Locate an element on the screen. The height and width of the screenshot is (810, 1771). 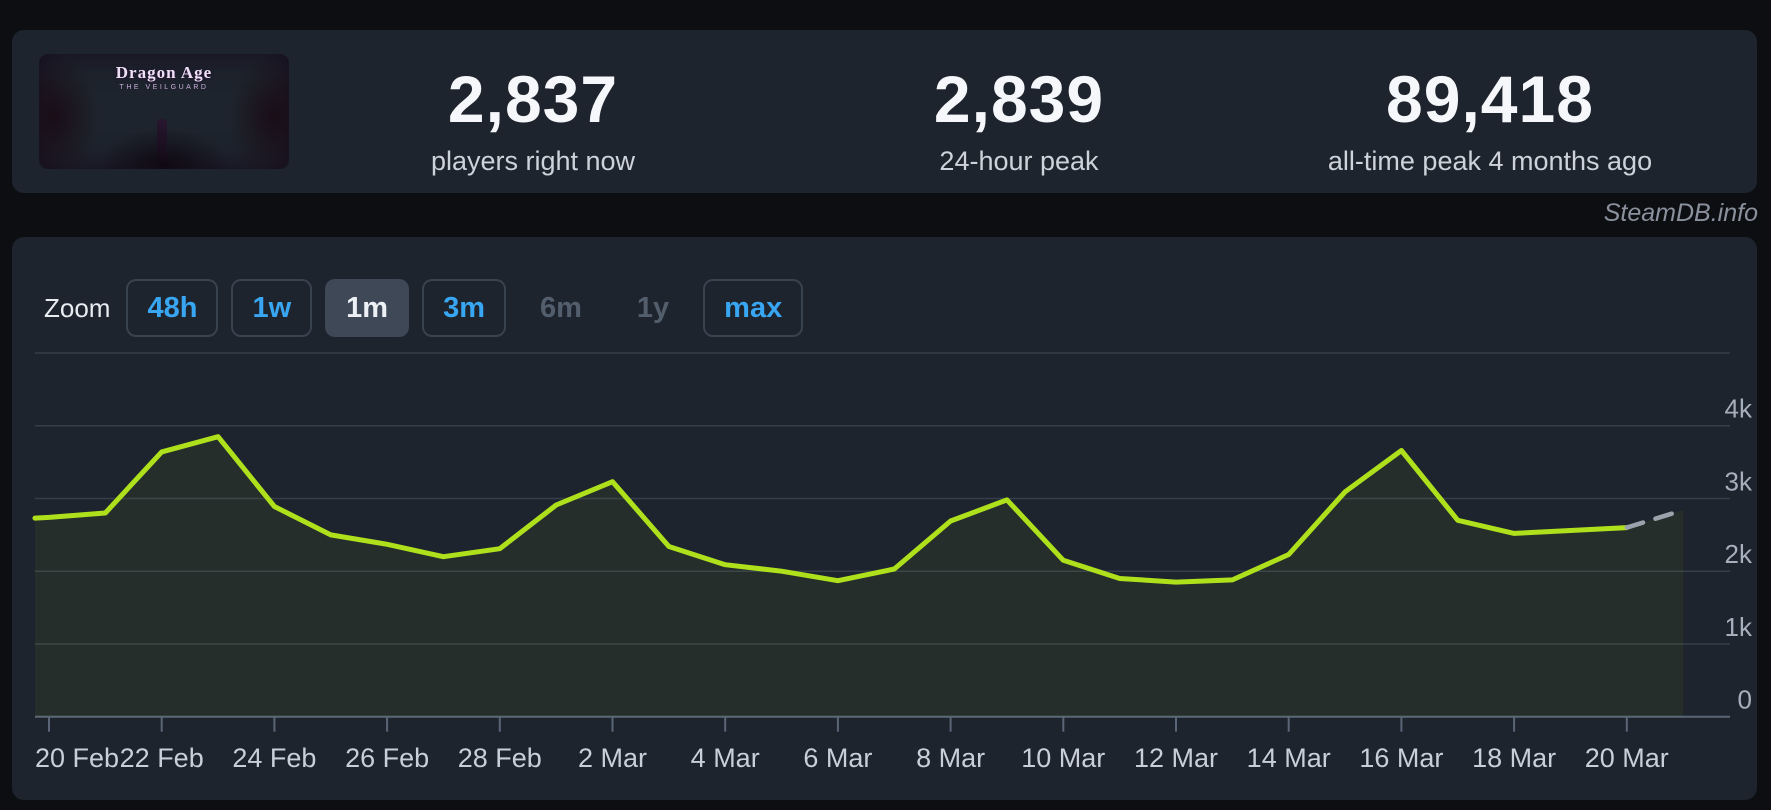
stat-value: 2,839 is located at coordinates (1019, 99).